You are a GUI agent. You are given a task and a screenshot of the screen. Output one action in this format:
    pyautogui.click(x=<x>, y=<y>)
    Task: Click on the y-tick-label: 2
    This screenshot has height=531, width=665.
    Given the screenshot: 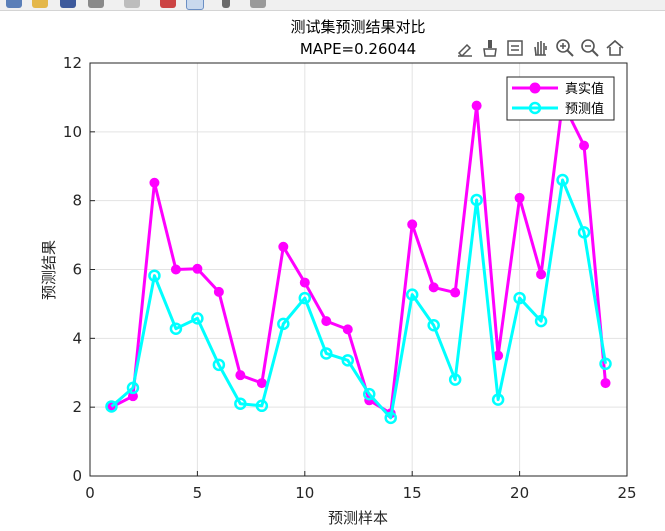 What is the action you would take?
    pyautogui.click(x=77, y=407)
    